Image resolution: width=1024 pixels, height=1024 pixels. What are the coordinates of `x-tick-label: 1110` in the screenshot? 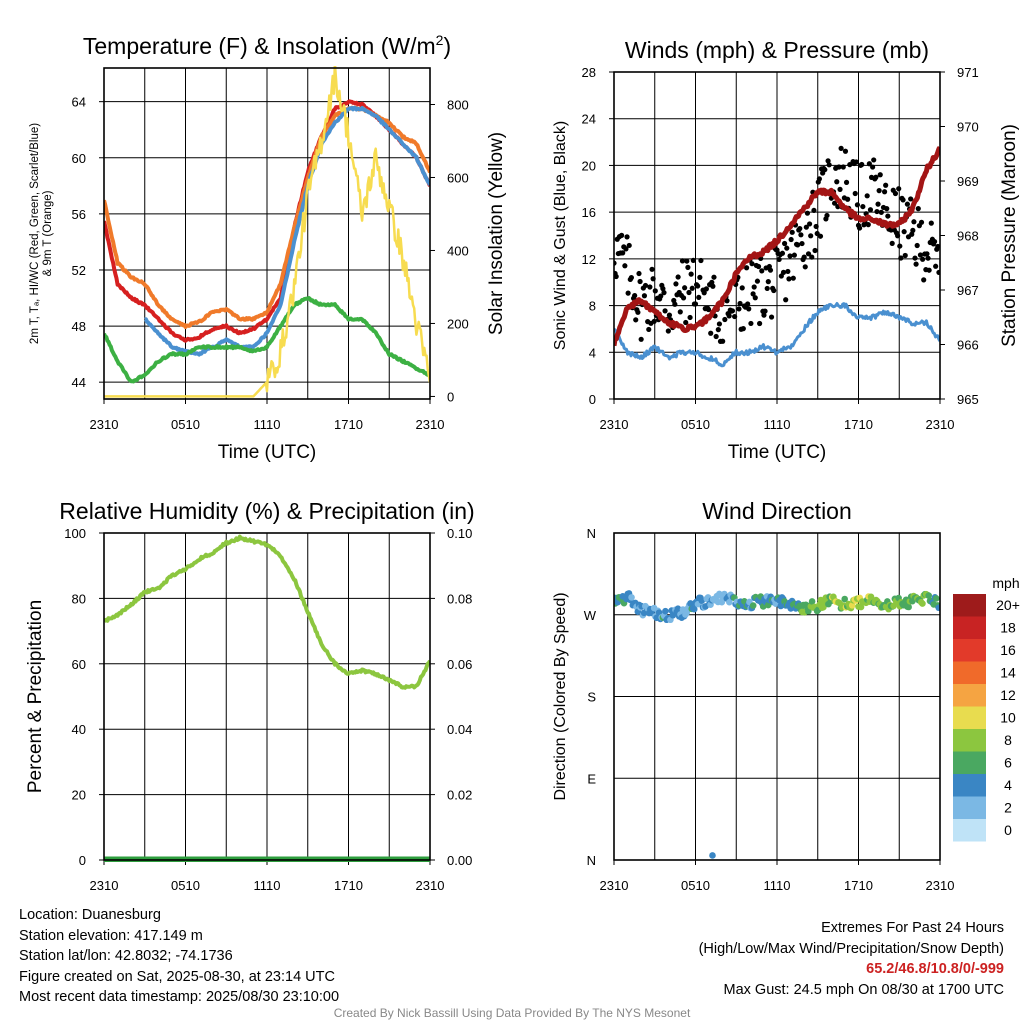 It's located at (267, 885).